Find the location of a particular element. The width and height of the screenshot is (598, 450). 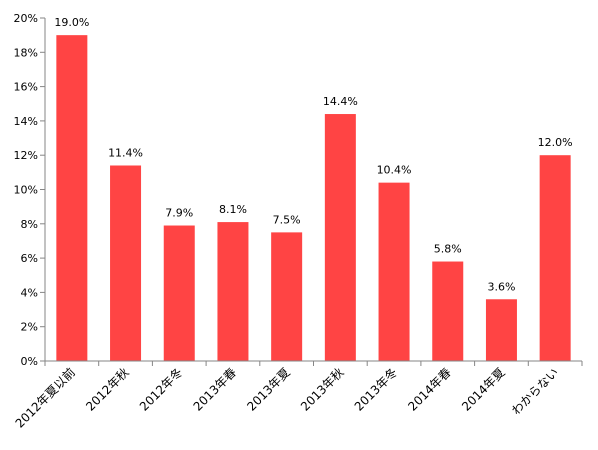

data-label: 7.9% is located at coordinates (179, 213).